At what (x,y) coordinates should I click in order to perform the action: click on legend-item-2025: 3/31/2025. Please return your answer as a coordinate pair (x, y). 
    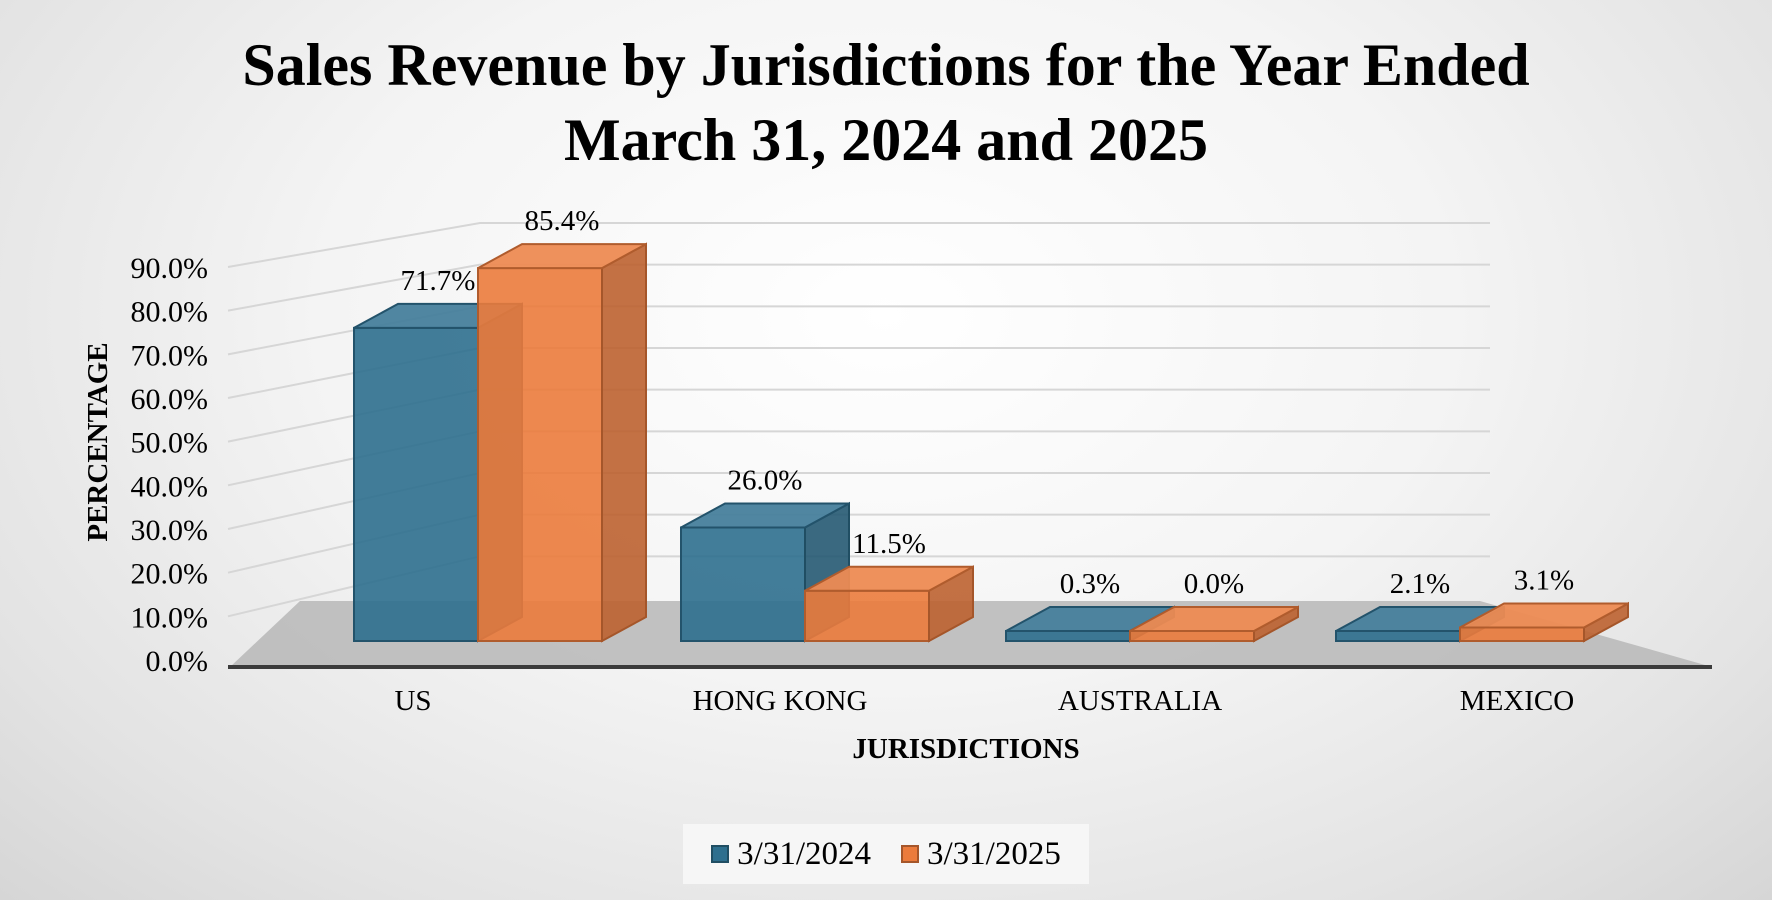
    Looking at the image, I should click on (981, 854).